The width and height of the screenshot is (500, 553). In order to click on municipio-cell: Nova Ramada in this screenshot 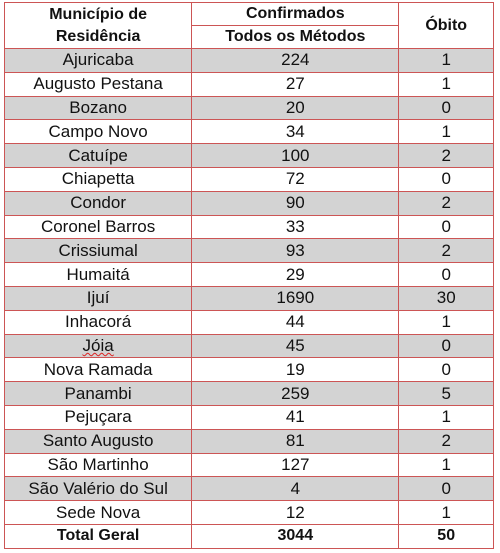, I will do `click(98, 370)`.